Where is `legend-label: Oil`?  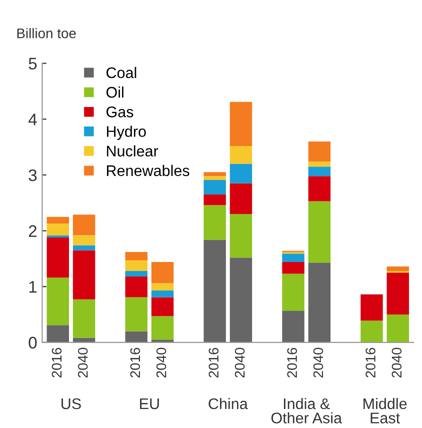 legend-label: Oil is located at coordinates (115, 92).